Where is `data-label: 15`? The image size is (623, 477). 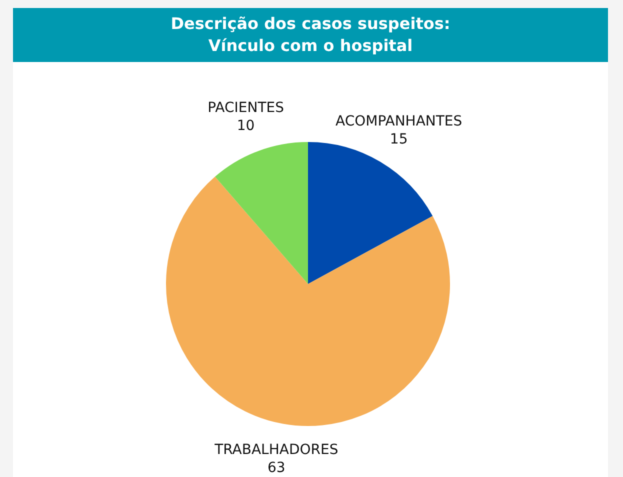 data-label: 15 is located at coordinates (399, 140).